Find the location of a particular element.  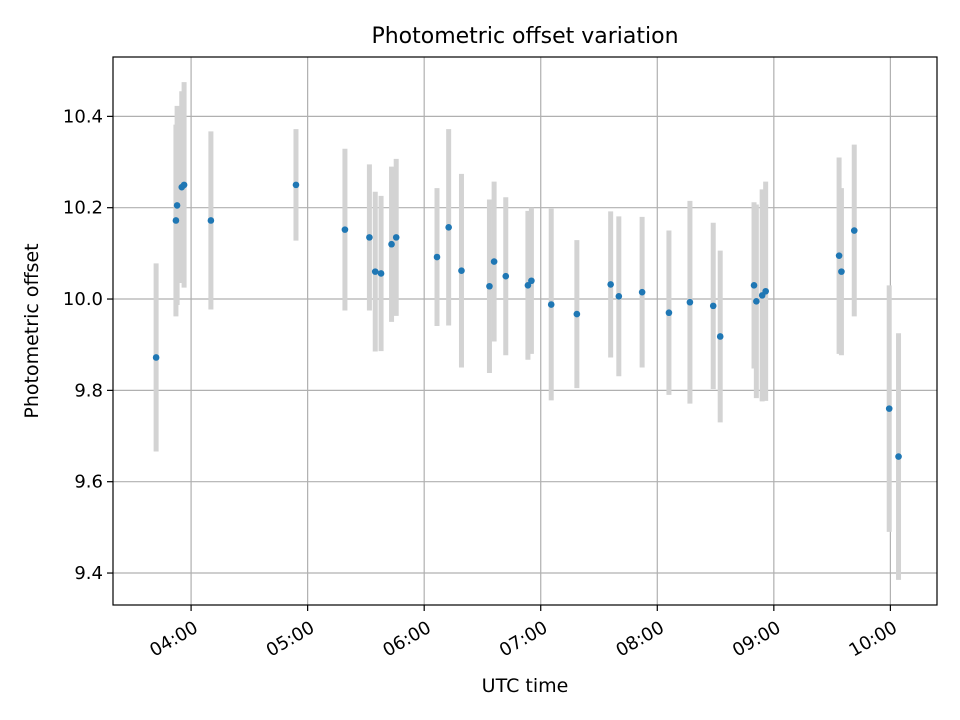

y-tick-label: 10.4 is located at coordinates (83, 116).